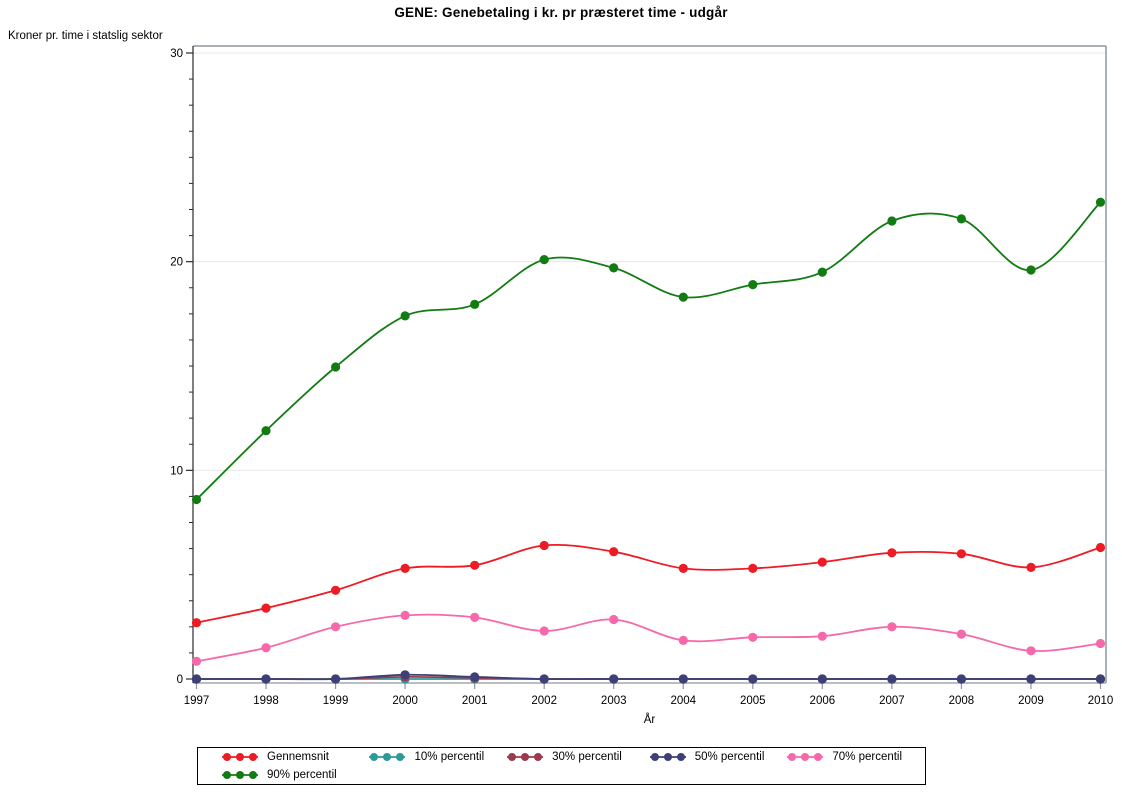  I want to click on series-line-gennemsnit, so click(648, 584).